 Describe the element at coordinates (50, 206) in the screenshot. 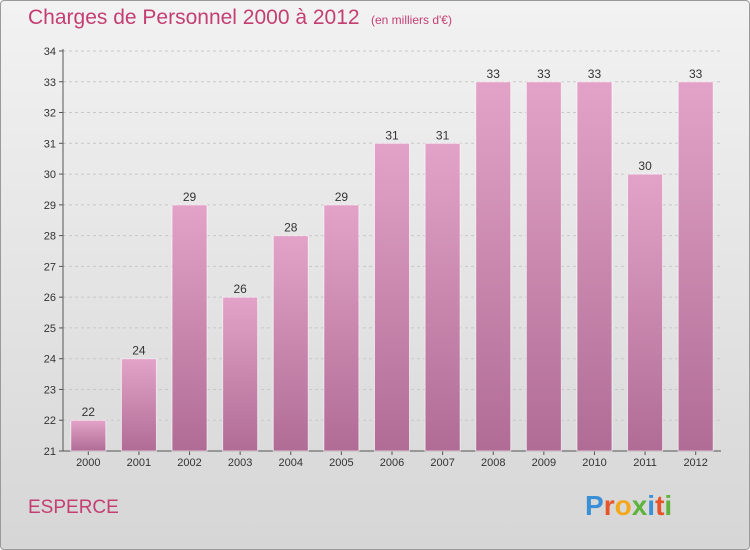

I see `y-tick-label: 29` at that location.